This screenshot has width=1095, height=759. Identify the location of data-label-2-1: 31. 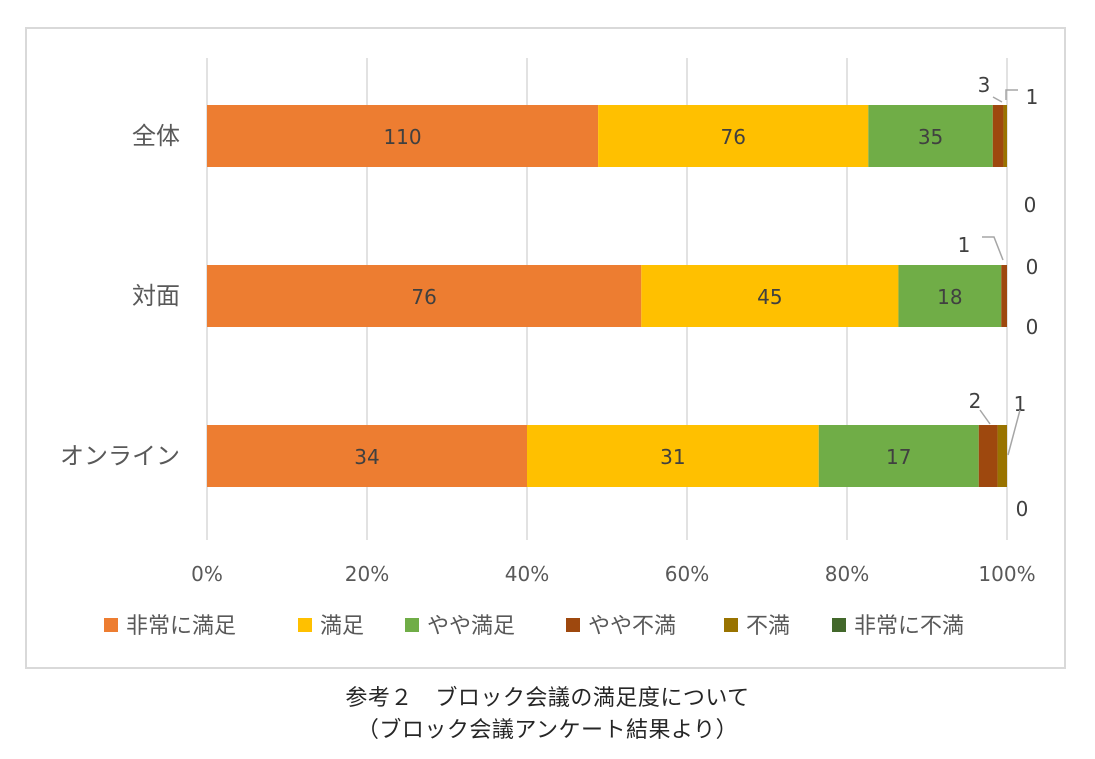
(672, 457).